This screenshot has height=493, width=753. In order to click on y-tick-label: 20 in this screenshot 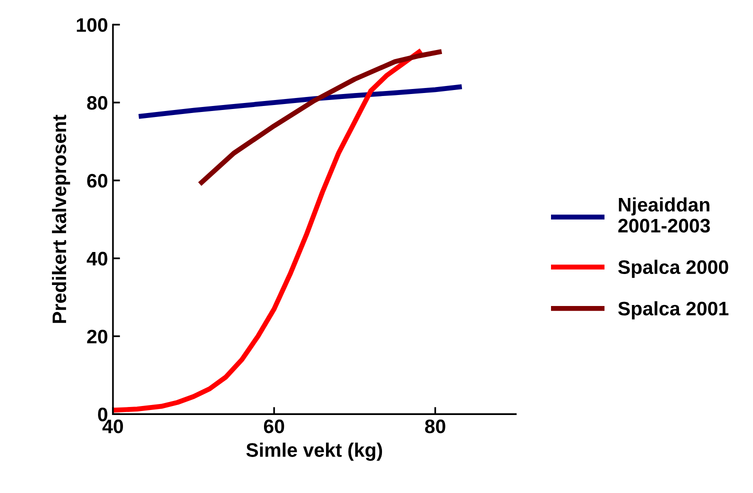, I will do `click(97, 337)`.